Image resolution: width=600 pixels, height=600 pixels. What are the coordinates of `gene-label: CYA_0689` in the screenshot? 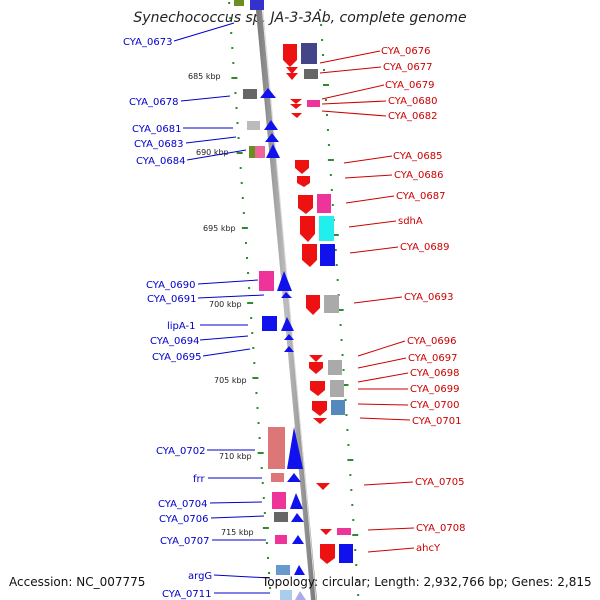 It's located at (424, 247).